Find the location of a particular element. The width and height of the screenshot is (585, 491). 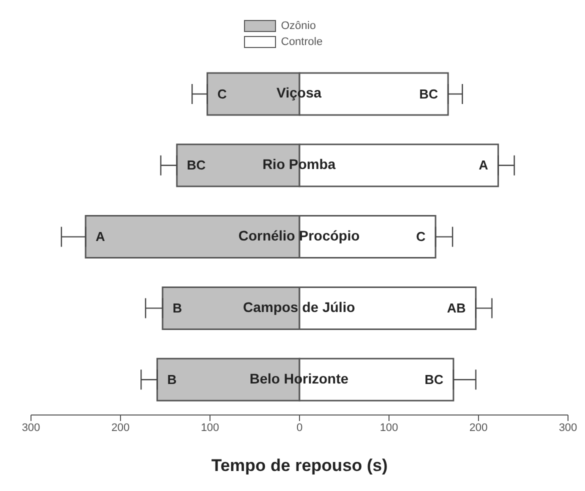

x-tick-label: 0 is located at coordinates (299, 428).